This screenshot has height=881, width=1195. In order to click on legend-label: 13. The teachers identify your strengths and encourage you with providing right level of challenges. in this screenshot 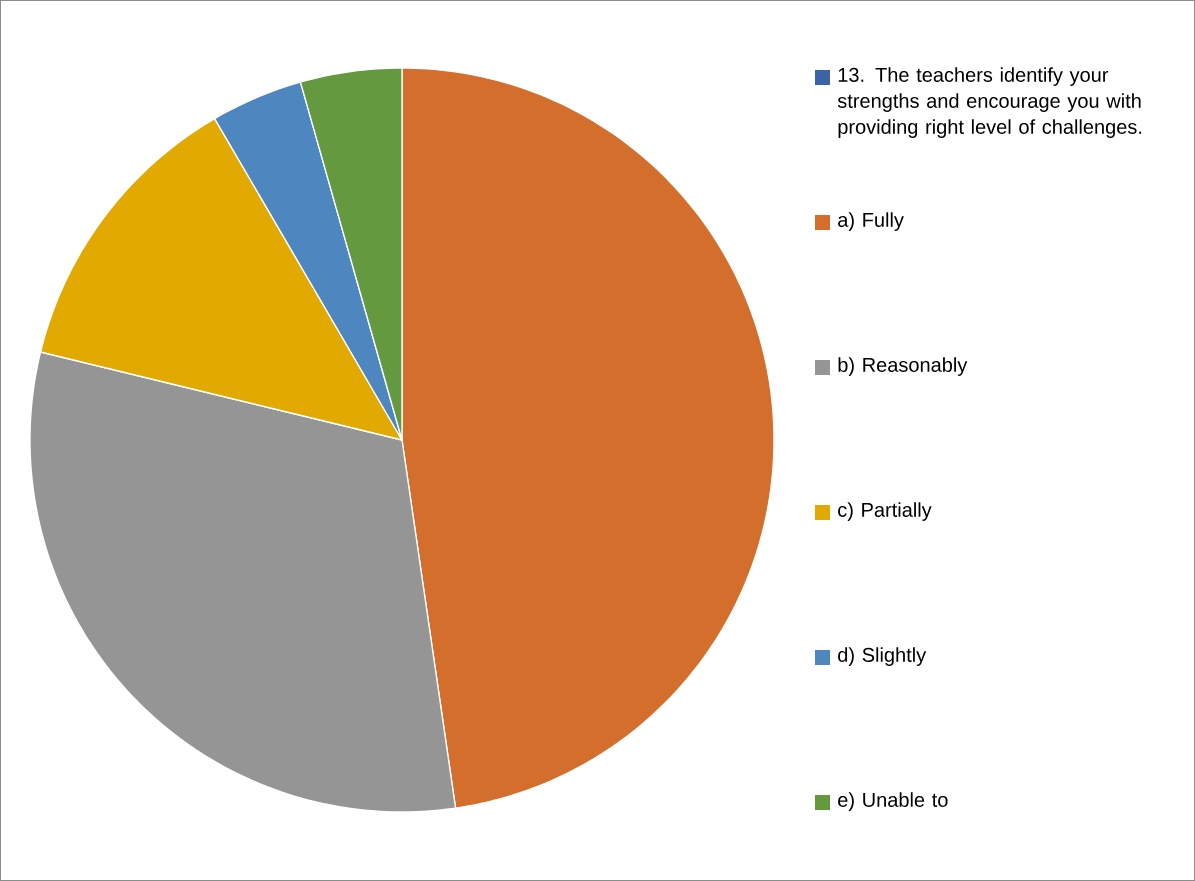, I will do `click(989, 102)`.